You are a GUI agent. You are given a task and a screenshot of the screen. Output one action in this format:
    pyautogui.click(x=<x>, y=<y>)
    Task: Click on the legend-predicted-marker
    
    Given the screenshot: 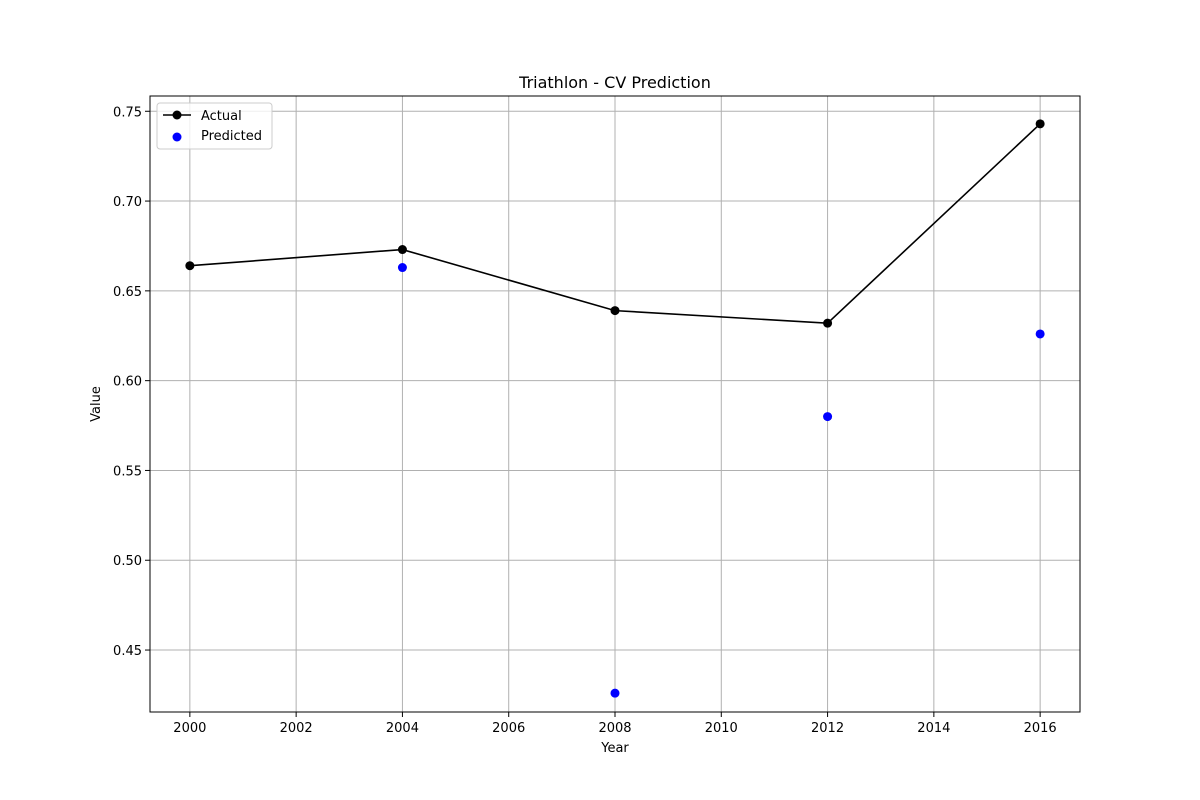 What is the action you would take?
    pyautogui.click(x=177, y=137)
    